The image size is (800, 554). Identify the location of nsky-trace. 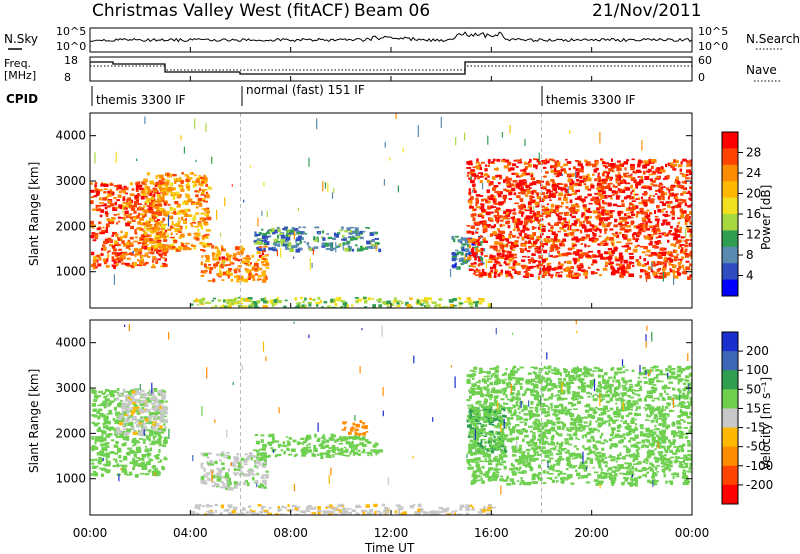
(391, 37).